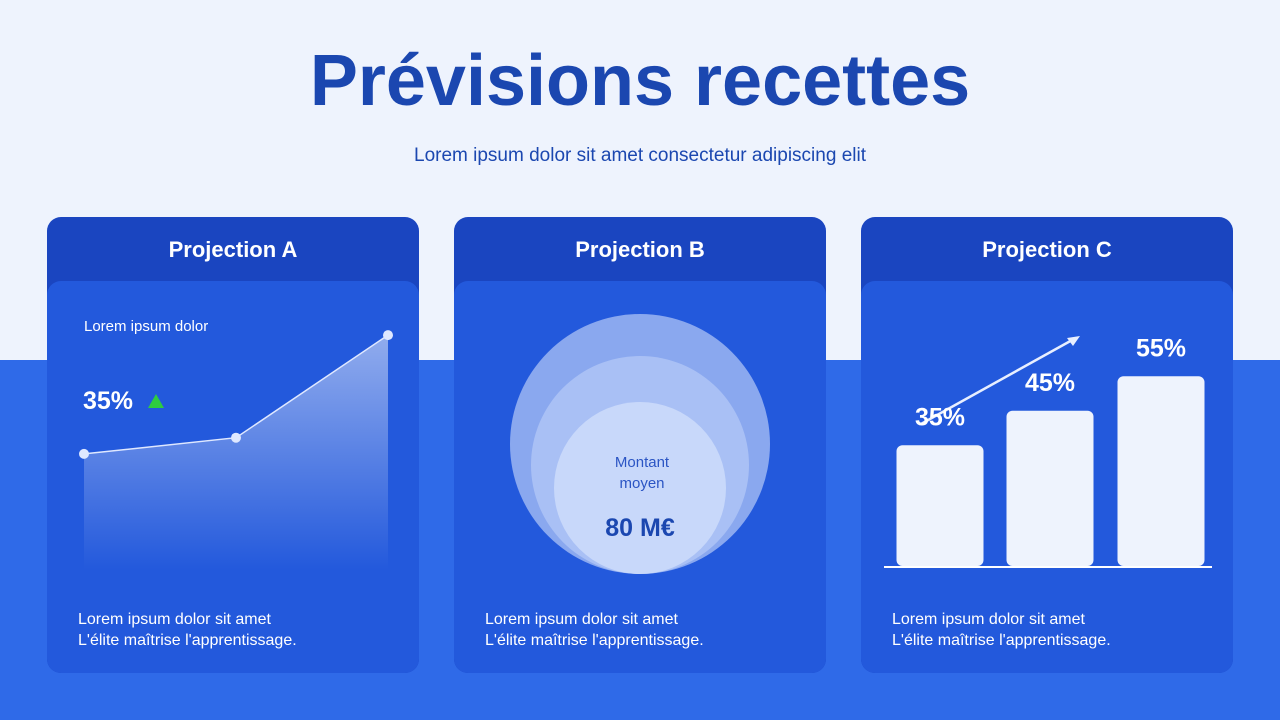 The height and width of the screenshot is (720, 1280). What do you see at coordinates (640, 528) in the screenshot?
I see `circle-value: 80 M€` at bounding box center [640, 528].